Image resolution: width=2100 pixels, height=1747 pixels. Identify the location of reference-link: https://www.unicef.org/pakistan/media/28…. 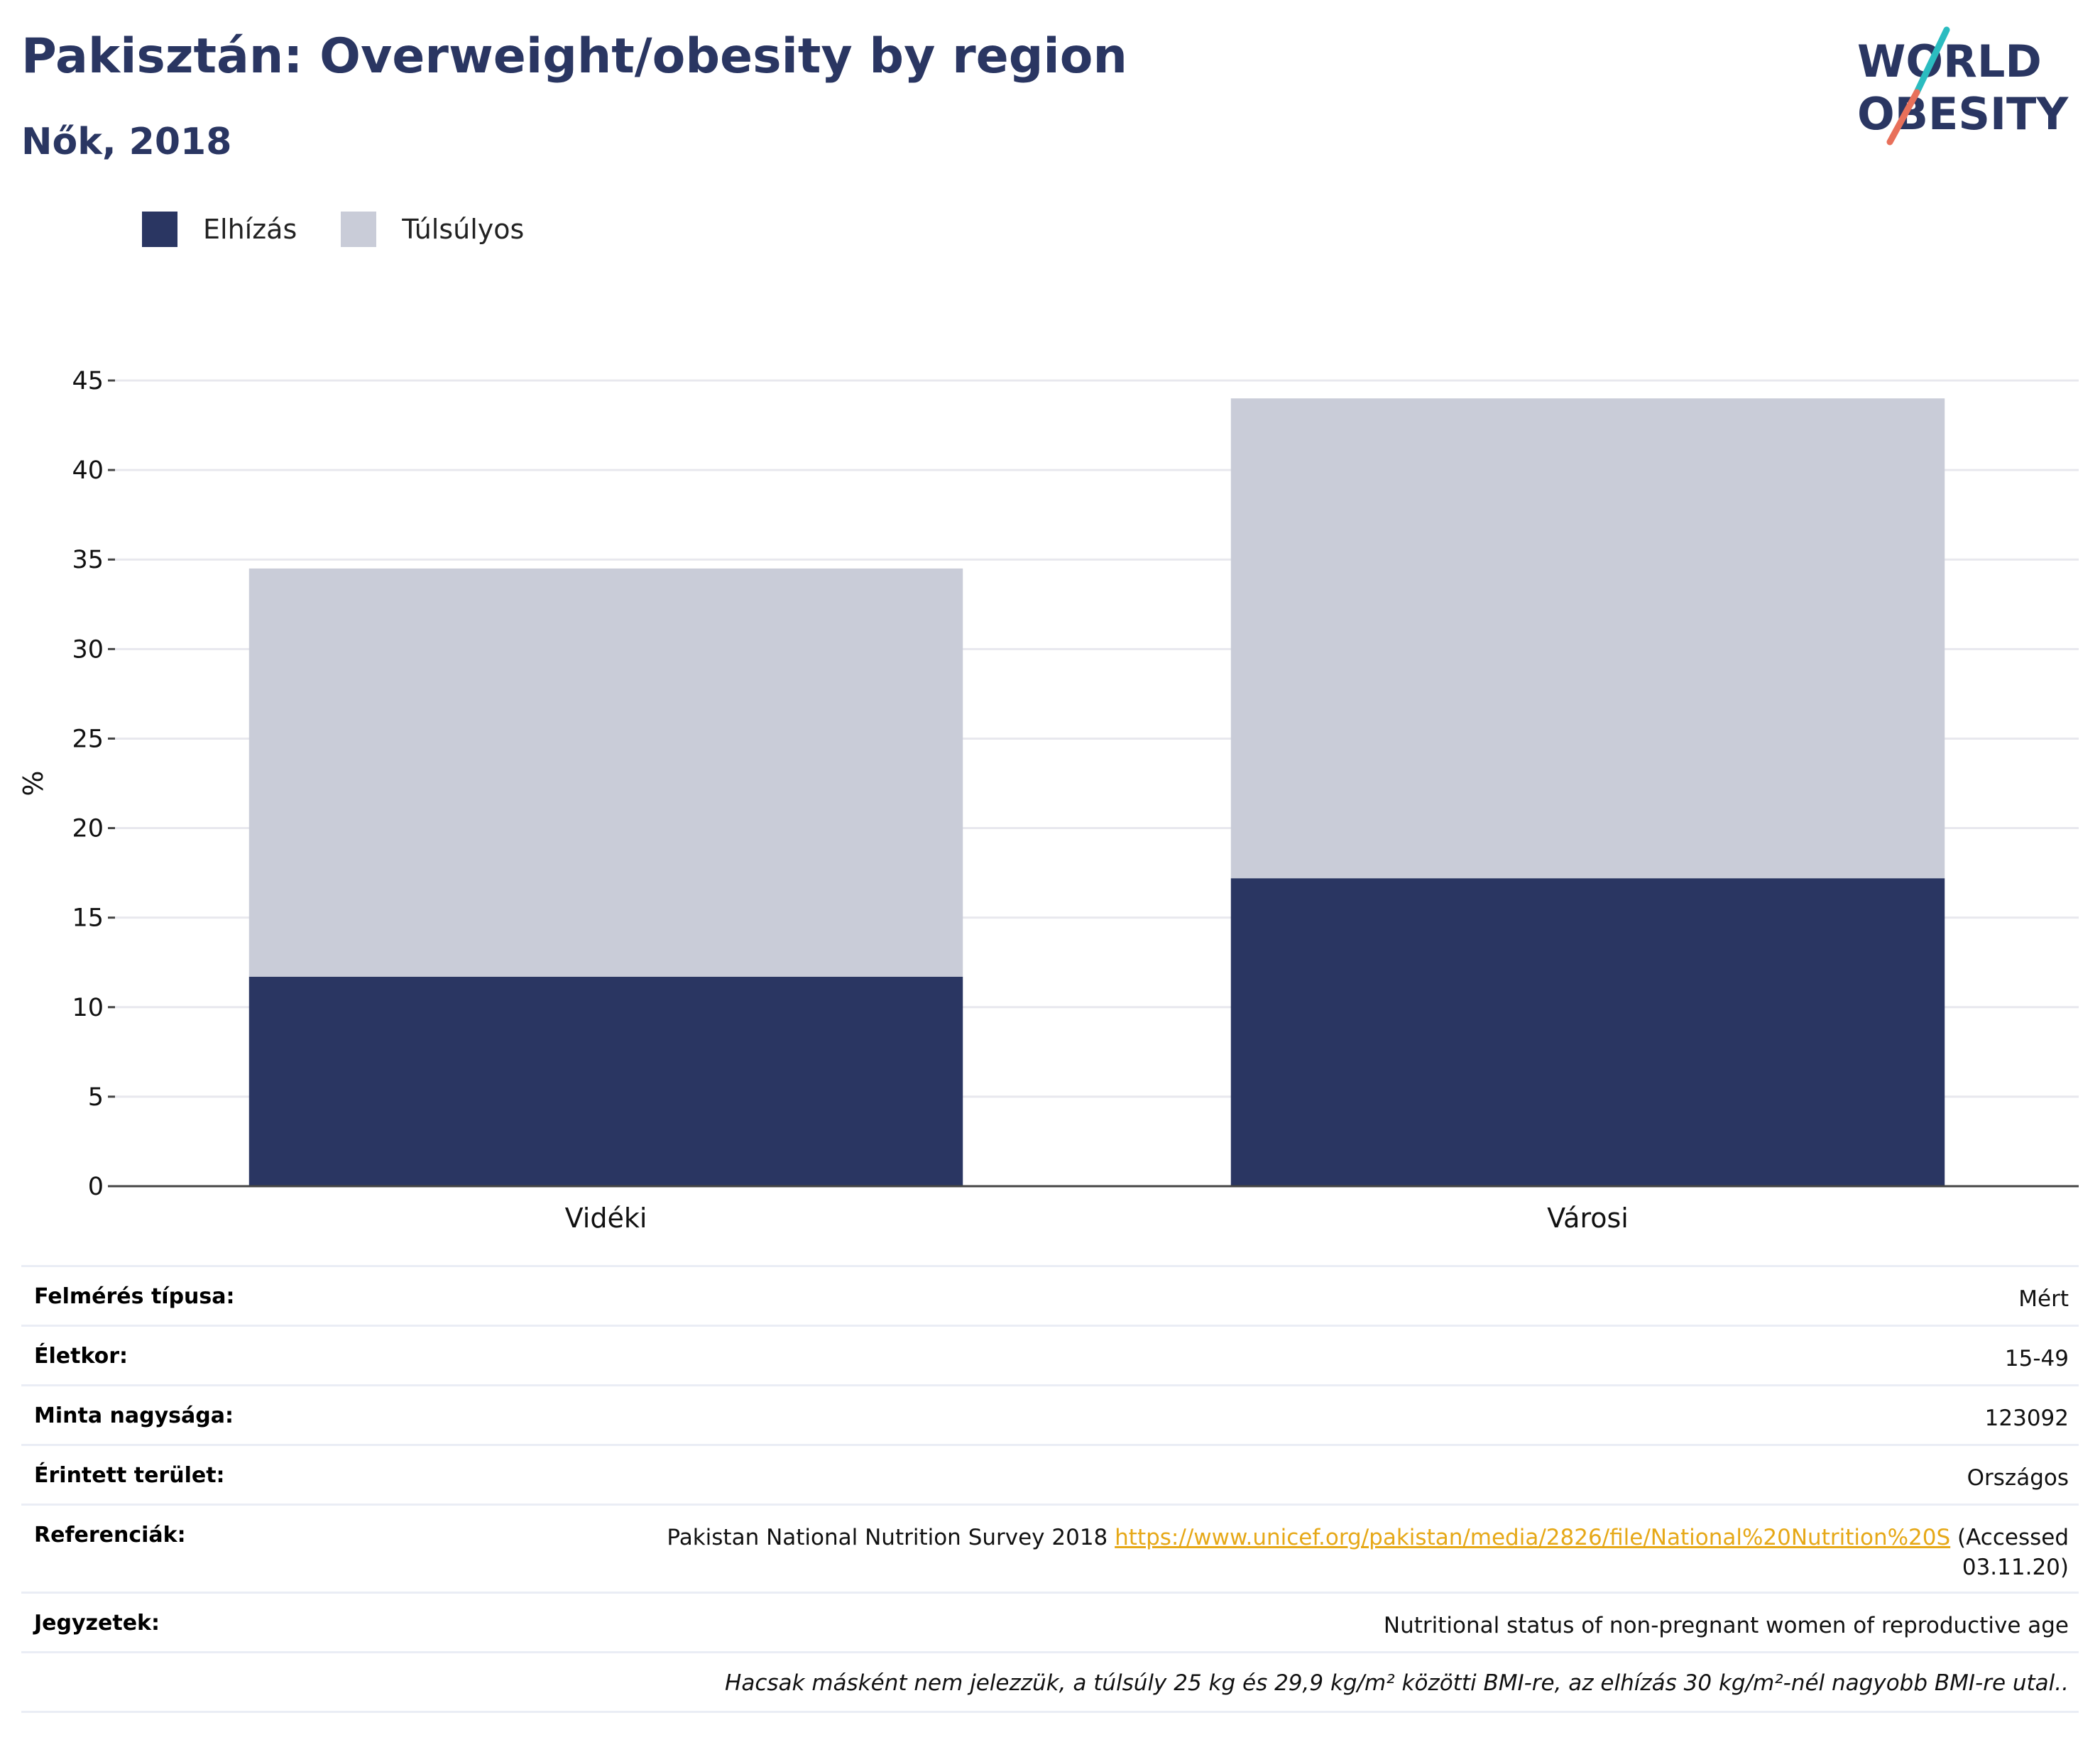
(1533, 1537).